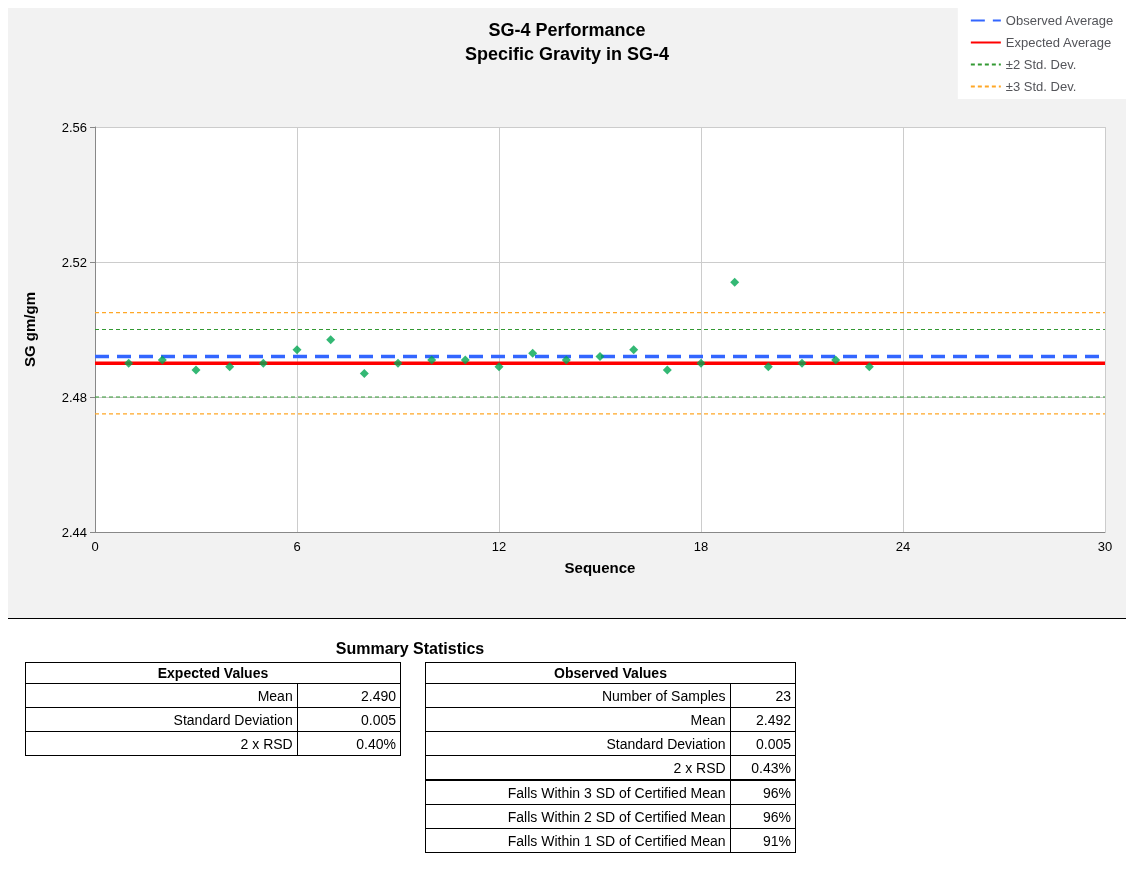  I want to click on text: Falls Within 3 SD of Certified Mean, so click(578, 792).